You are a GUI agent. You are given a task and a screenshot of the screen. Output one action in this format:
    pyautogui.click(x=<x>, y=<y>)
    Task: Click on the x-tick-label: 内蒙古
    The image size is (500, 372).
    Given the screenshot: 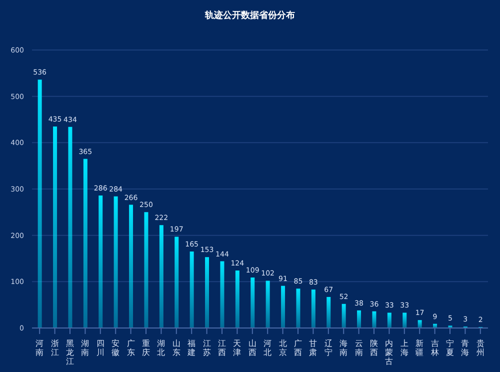 What is the action you would take?
    pyautogui.click(x=389, y=352)
    